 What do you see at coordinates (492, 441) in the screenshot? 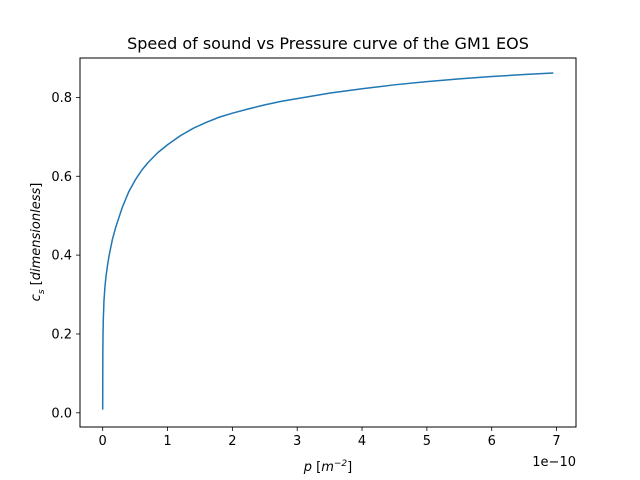
I see `x-tick-label: 6` at bounding box center [492, 441].